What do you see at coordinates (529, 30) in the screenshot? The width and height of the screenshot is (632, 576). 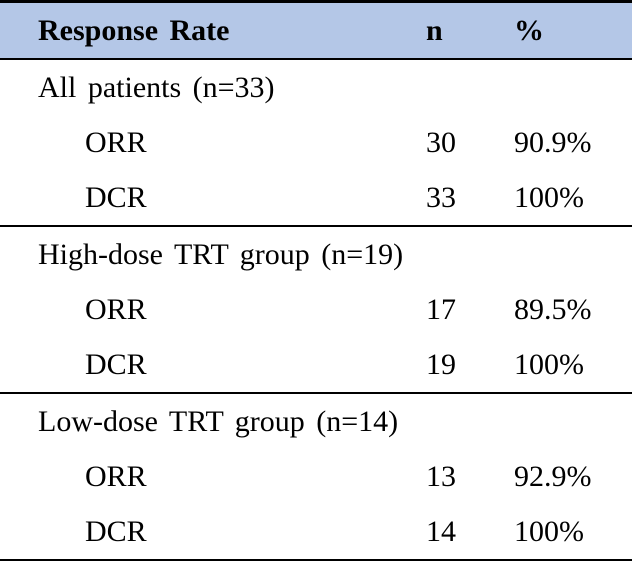 I see `header-cell-percent: %` at bounding box center [529, 30].